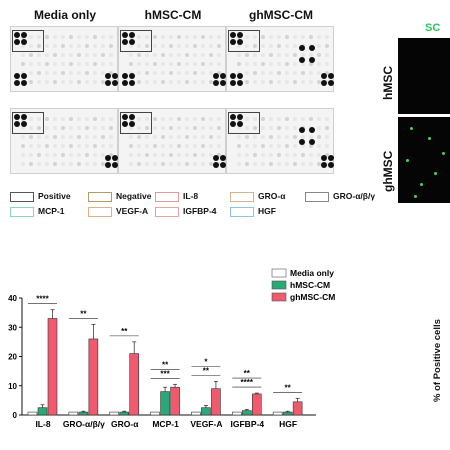 Image resolution: width=450 pixels, height=450 pixels. What do you see at coordinates (165, 424) in the screenshot?
I see `x-tick-label: MCP-1` at bounding box center [165, 424].